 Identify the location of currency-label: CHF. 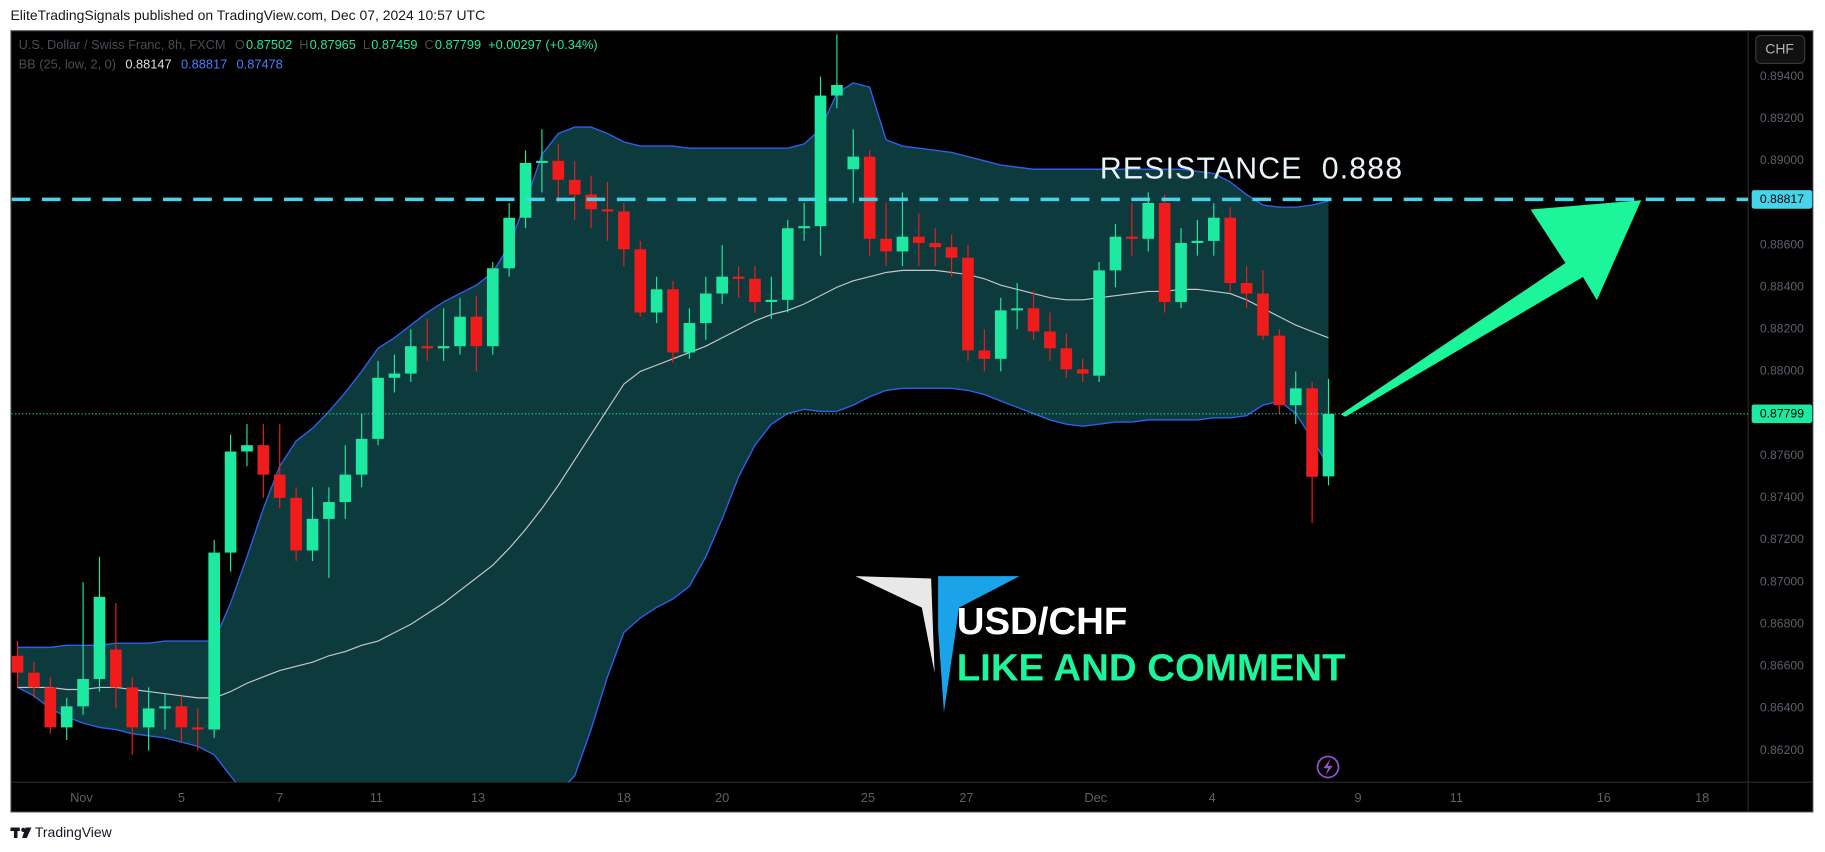
(1779, 49).